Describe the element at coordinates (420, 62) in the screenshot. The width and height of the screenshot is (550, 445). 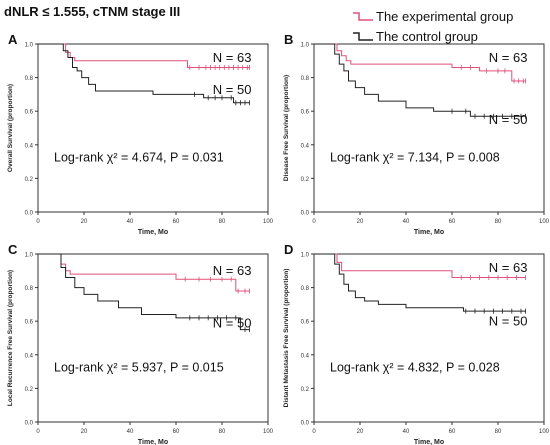
I see `survival-curve-experimental` at that location.